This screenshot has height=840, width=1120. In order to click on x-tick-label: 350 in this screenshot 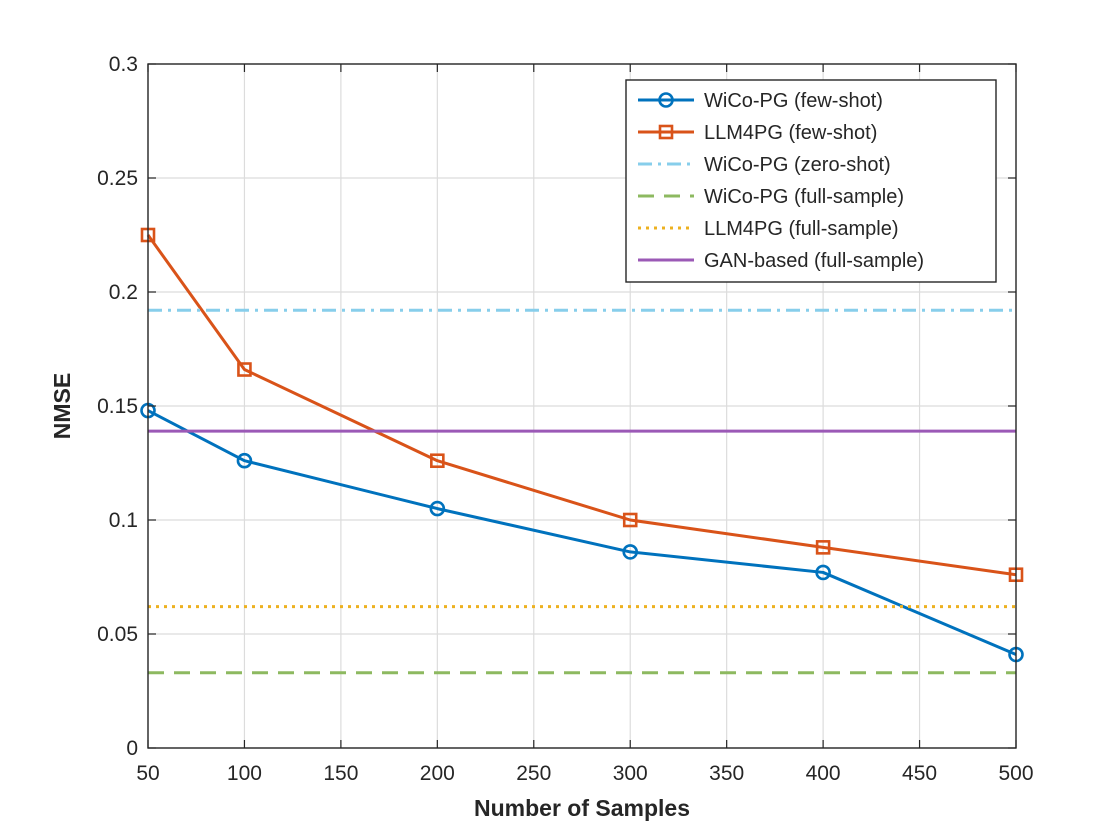, I will do `click(726, 773)`.